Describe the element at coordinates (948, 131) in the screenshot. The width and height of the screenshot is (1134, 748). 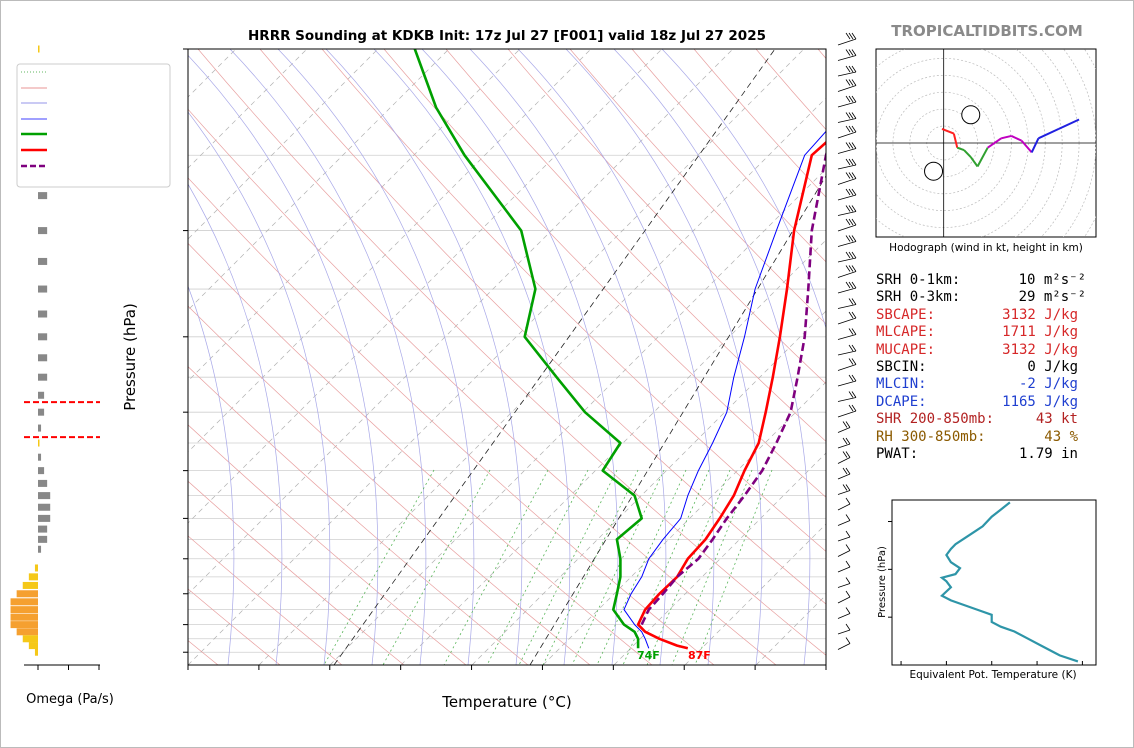
I see `hodograph-trace` at that location.